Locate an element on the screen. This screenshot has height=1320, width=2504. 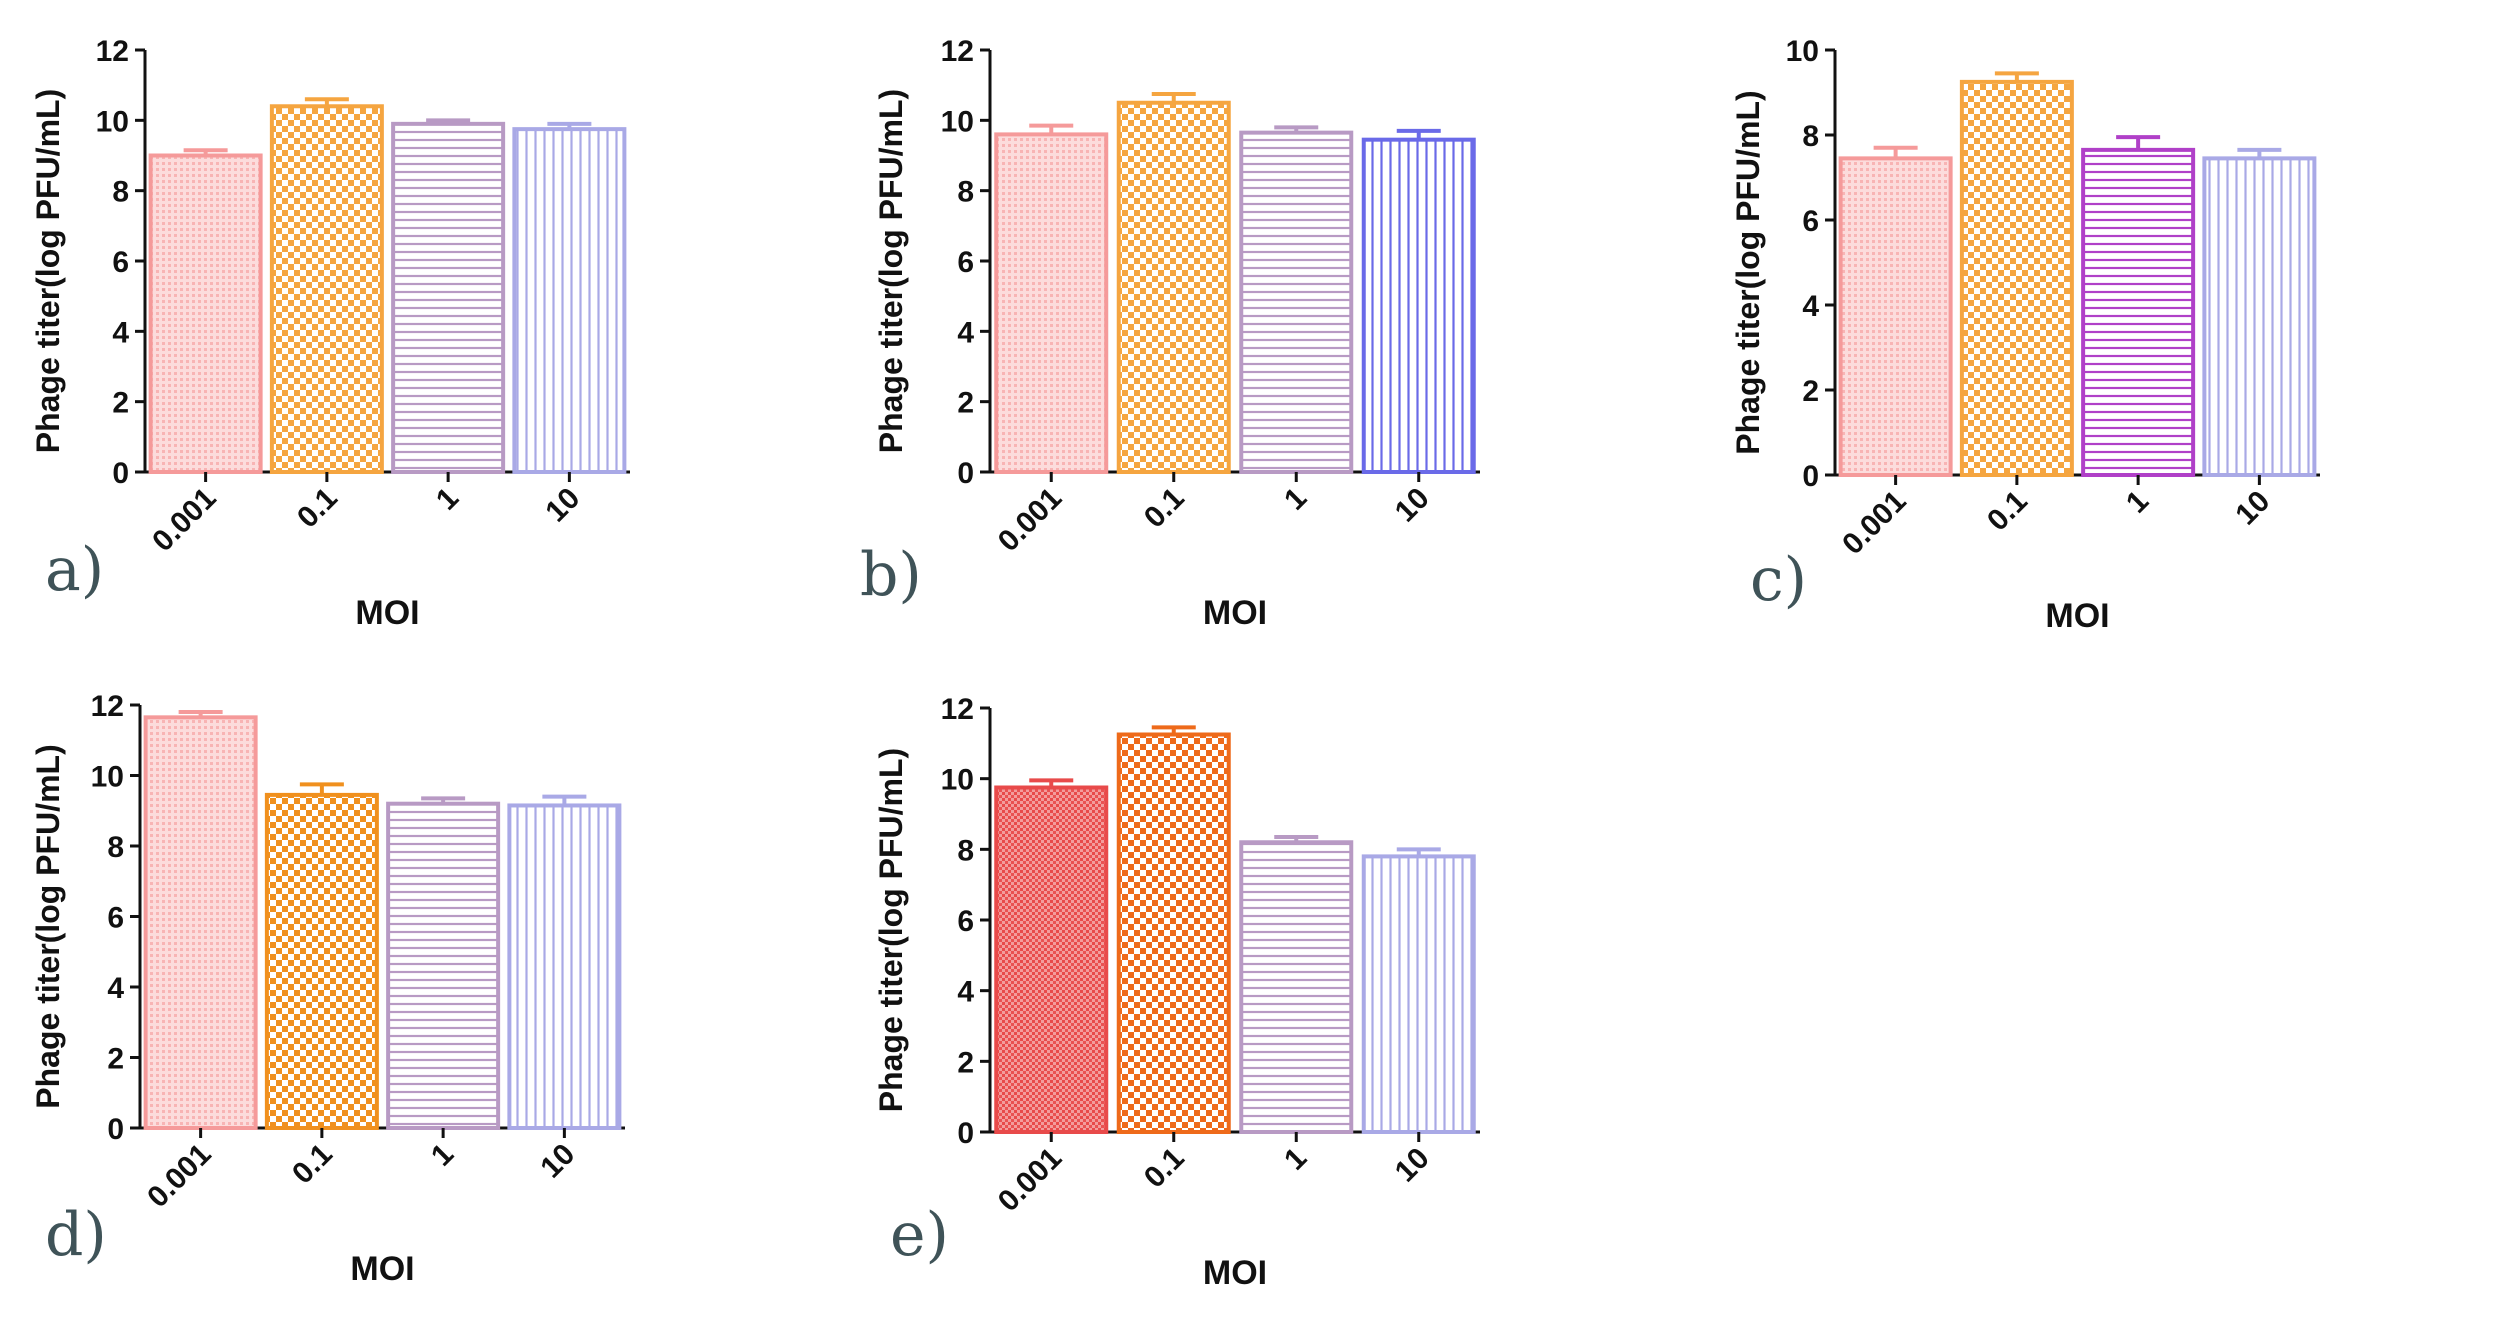
panel-label: e) is located at coordinates (919, 1235).